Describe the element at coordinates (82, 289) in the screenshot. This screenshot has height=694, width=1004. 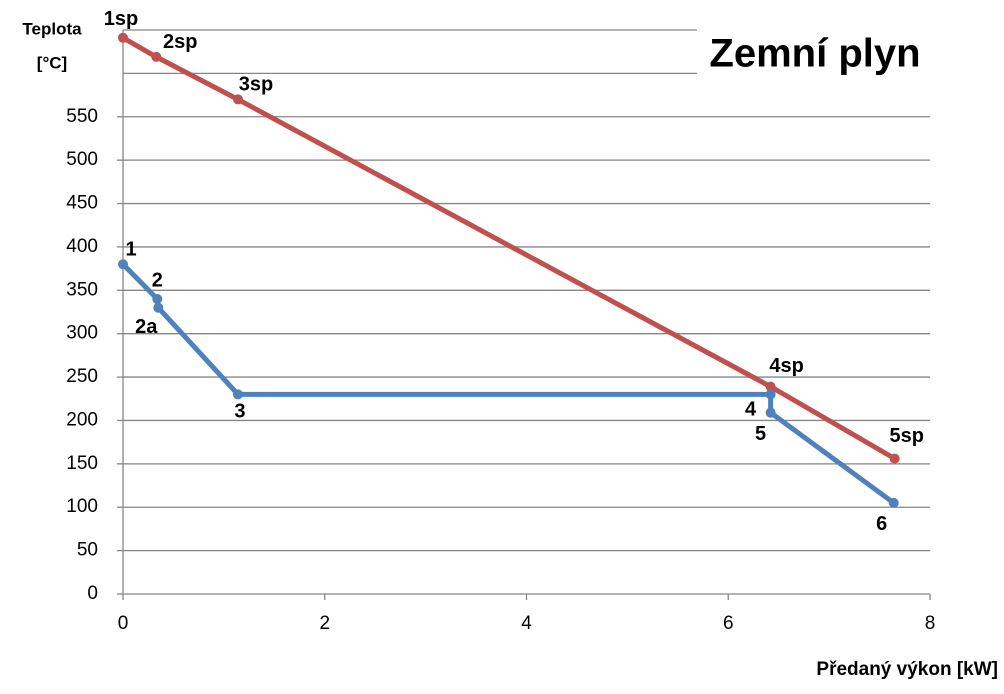
I see `y-tick-label: 350` at that location.